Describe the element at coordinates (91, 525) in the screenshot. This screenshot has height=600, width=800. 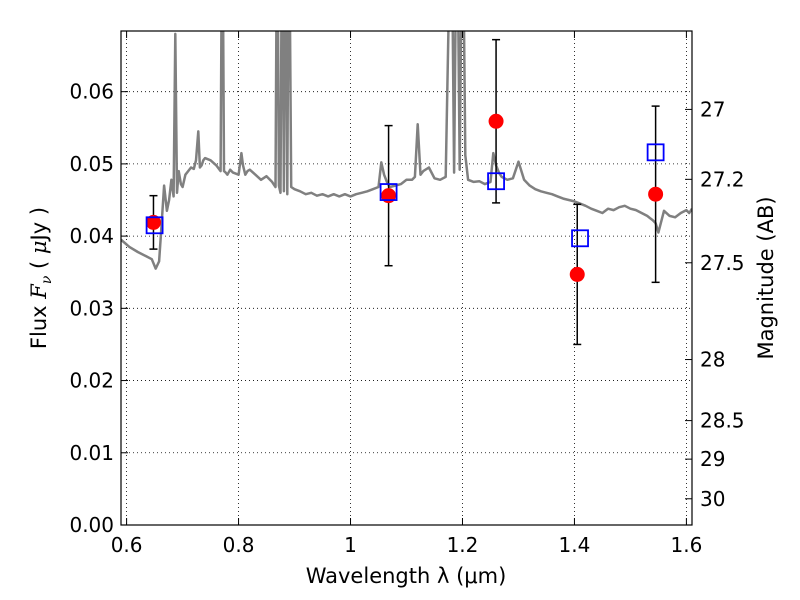
I see `y-tick-label: 0.00` at that location.